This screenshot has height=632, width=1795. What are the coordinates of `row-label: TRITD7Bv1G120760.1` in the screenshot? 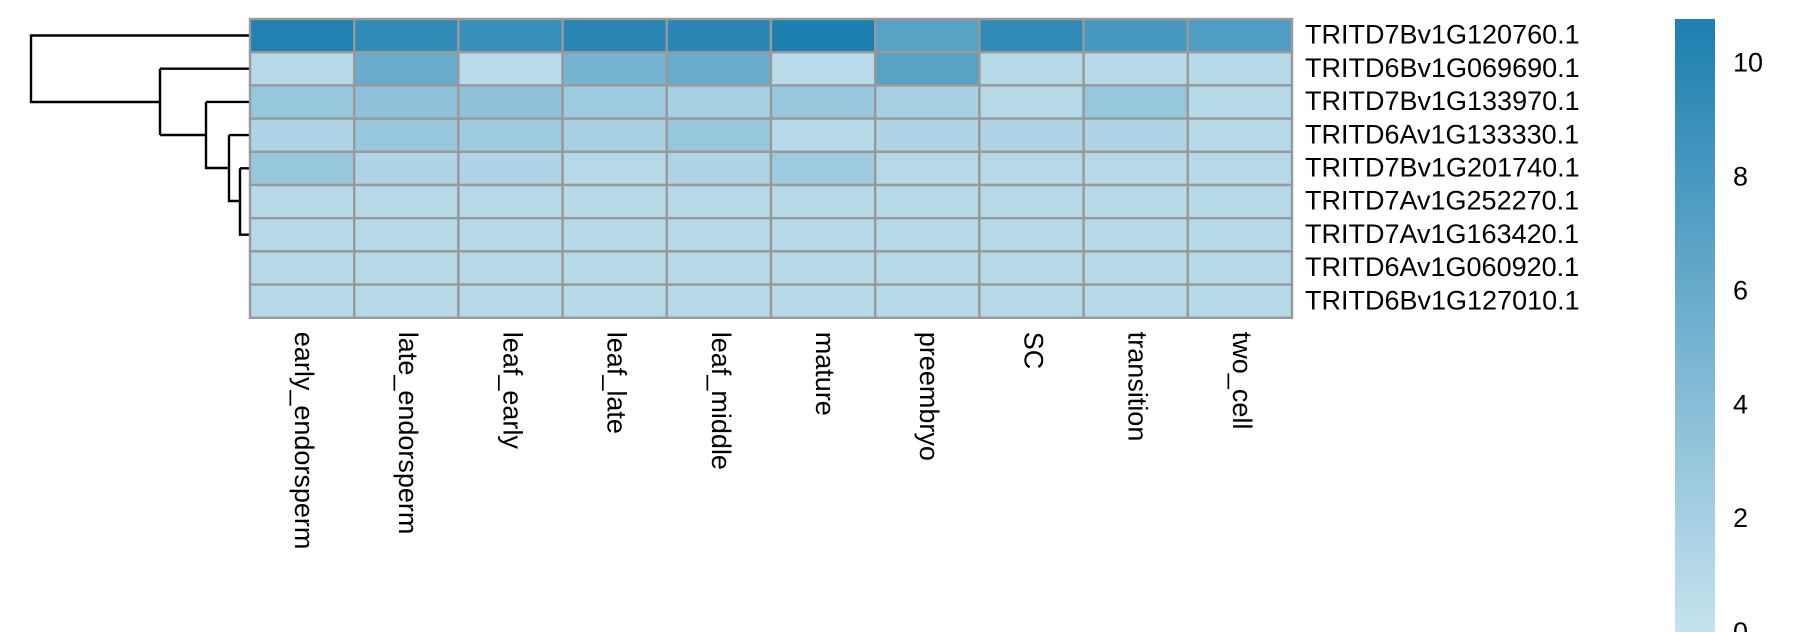 It's located at (1442, 35).